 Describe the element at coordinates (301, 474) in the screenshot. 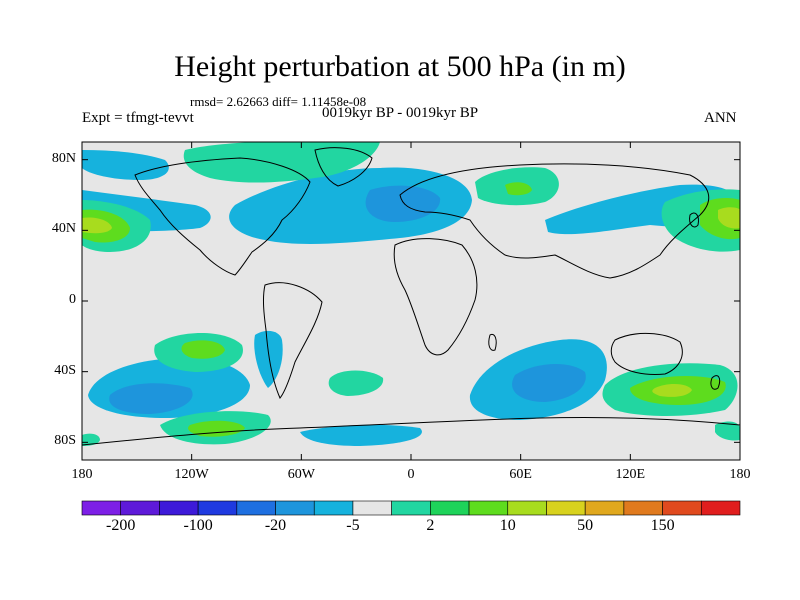

I see `x-tick-label: 60W` at that location.